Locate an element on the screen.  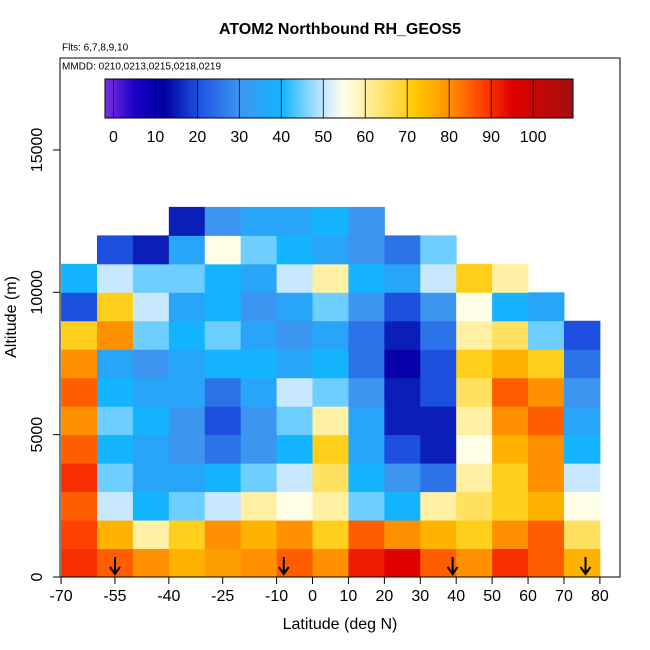
y-tick-label: 5000 is located at coordinates (37, 435).